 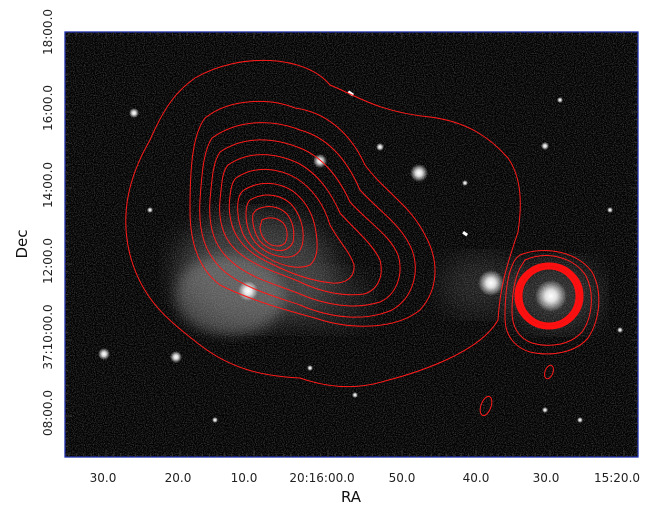 What do you see at coordinates (178, 478) in the screenshot?
I see `x-tick-label: 20.0` at bounding box center [178, 478].